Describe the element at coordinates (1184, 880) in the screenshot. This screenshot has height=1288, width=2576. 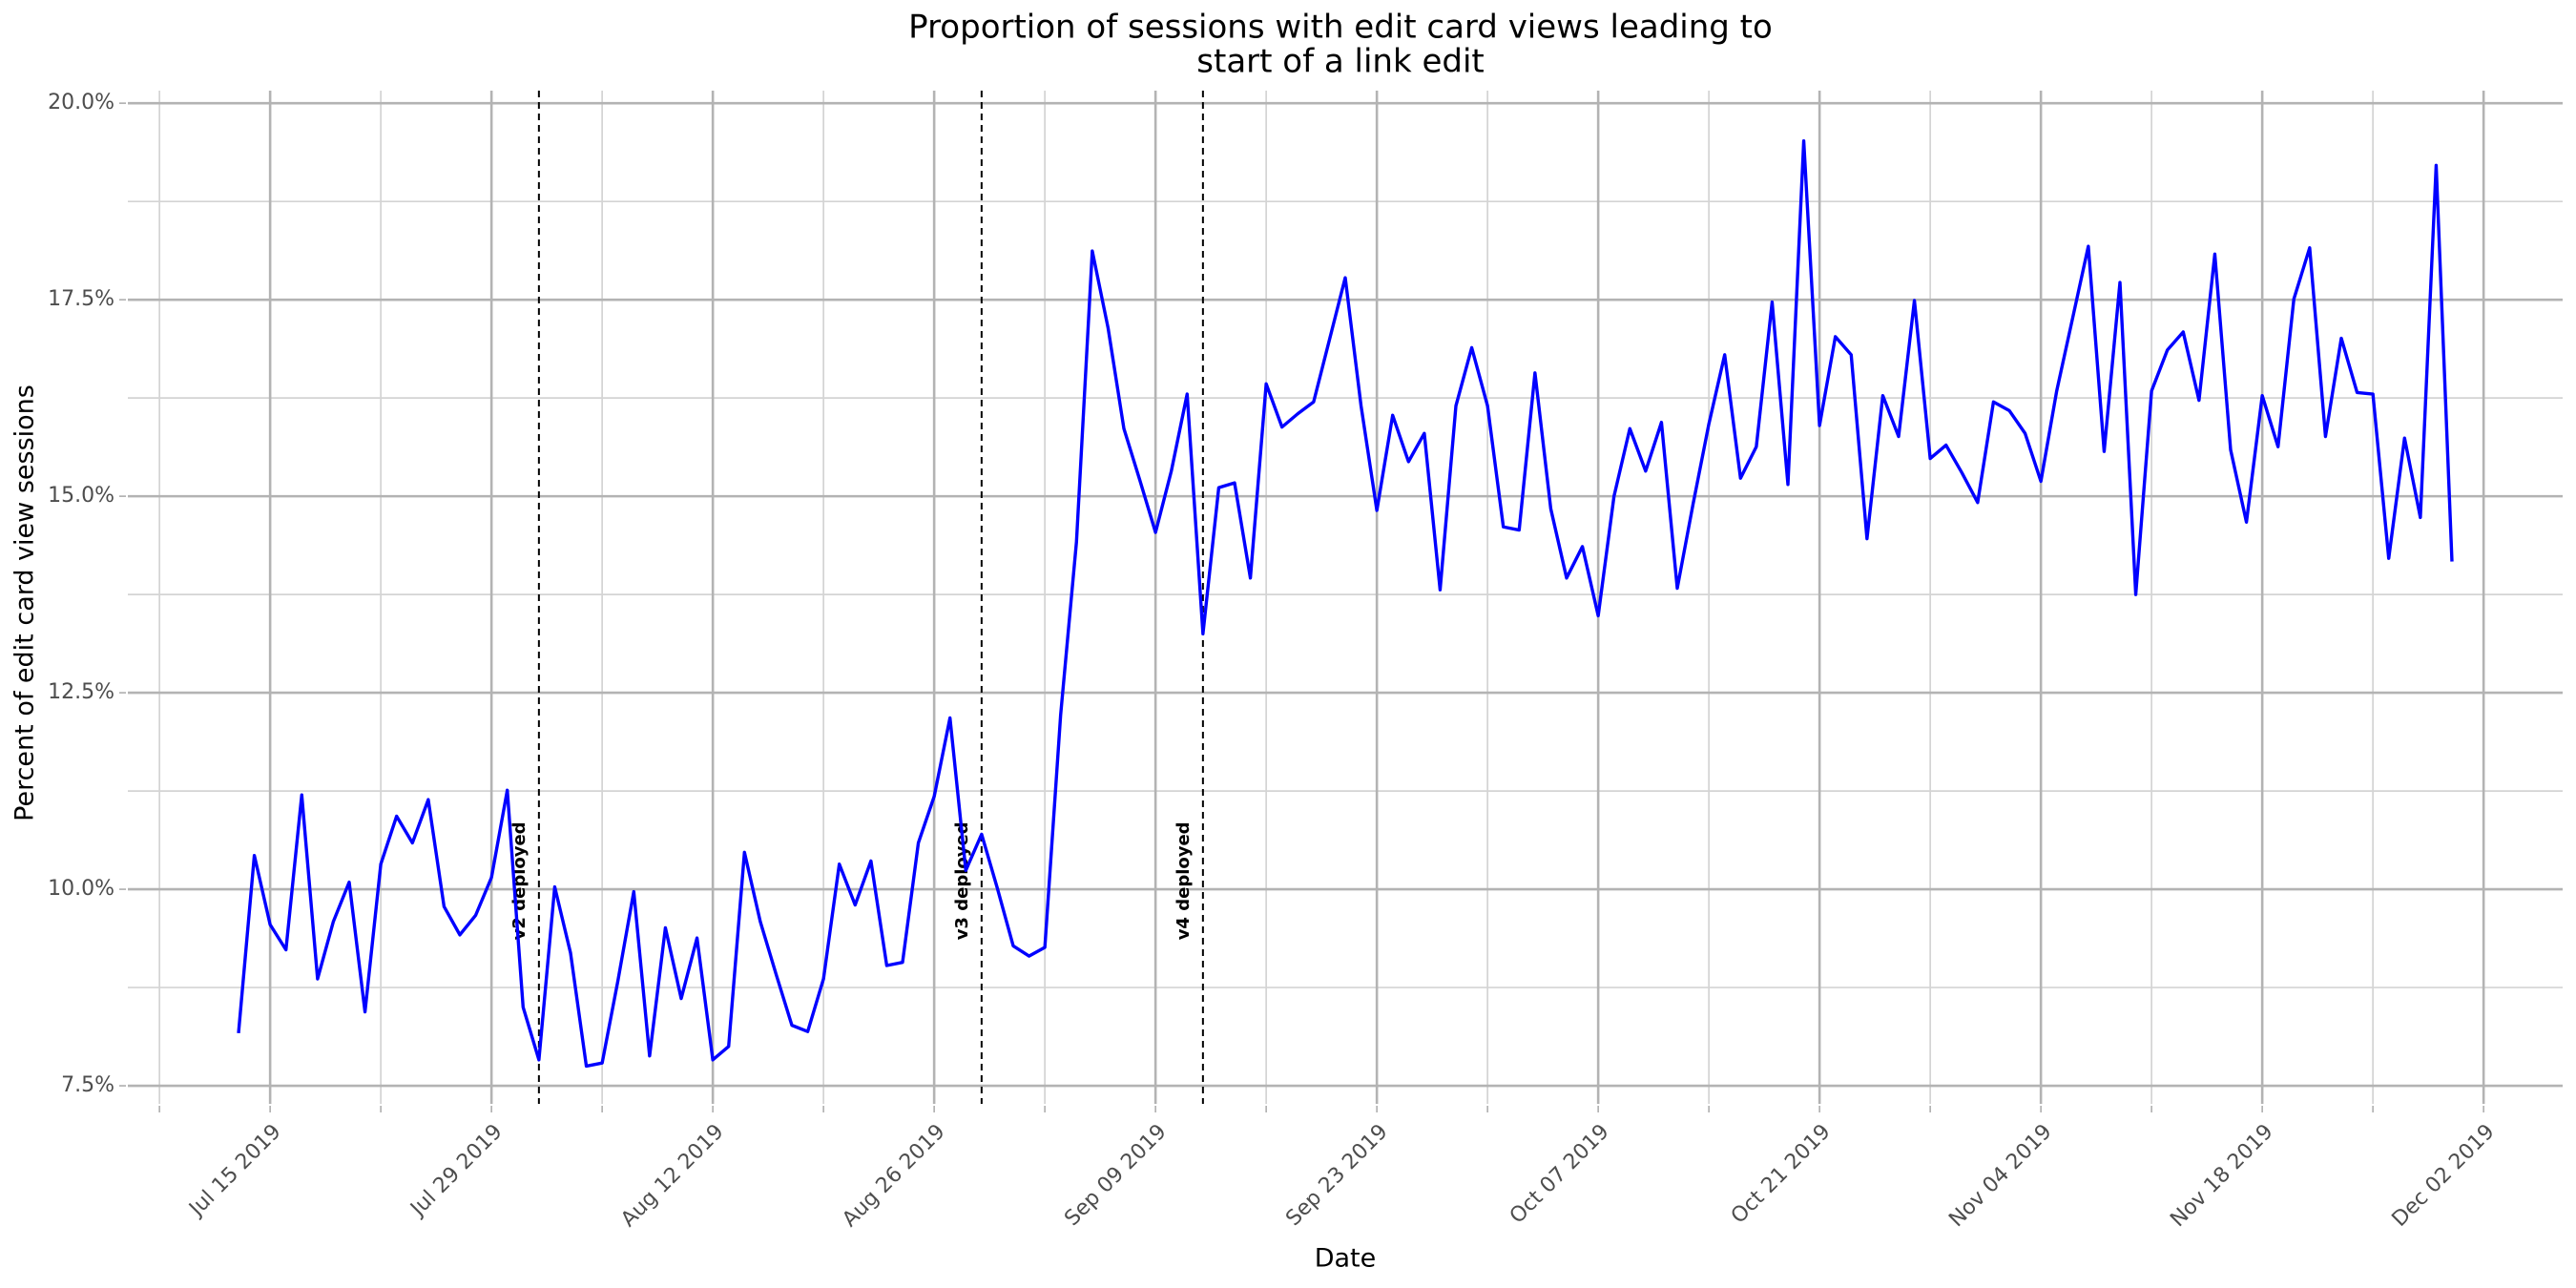
I see `annotation-label: v4 deployed` at that location.